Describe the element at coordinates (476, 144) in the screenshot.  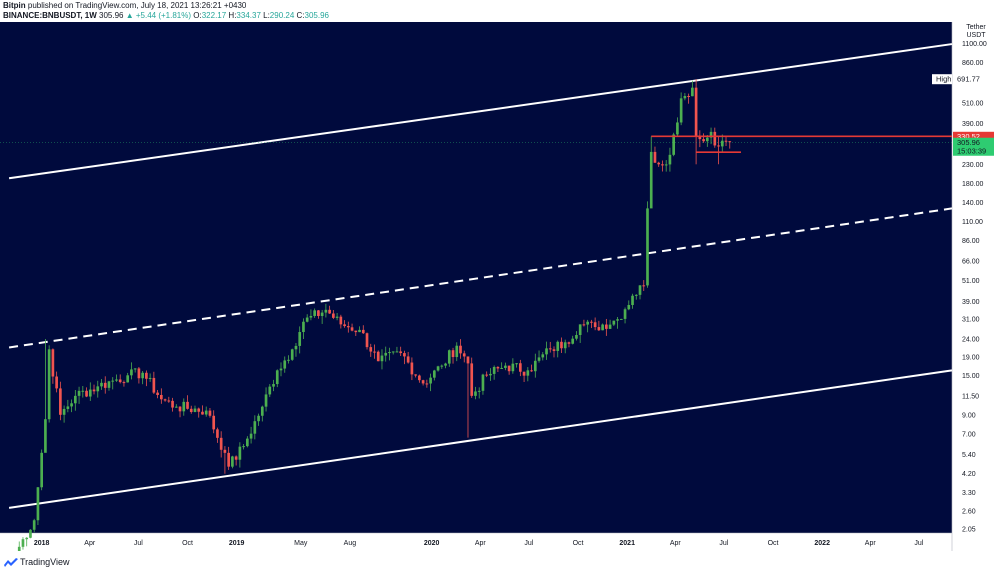
I see `level-lines` at that location.